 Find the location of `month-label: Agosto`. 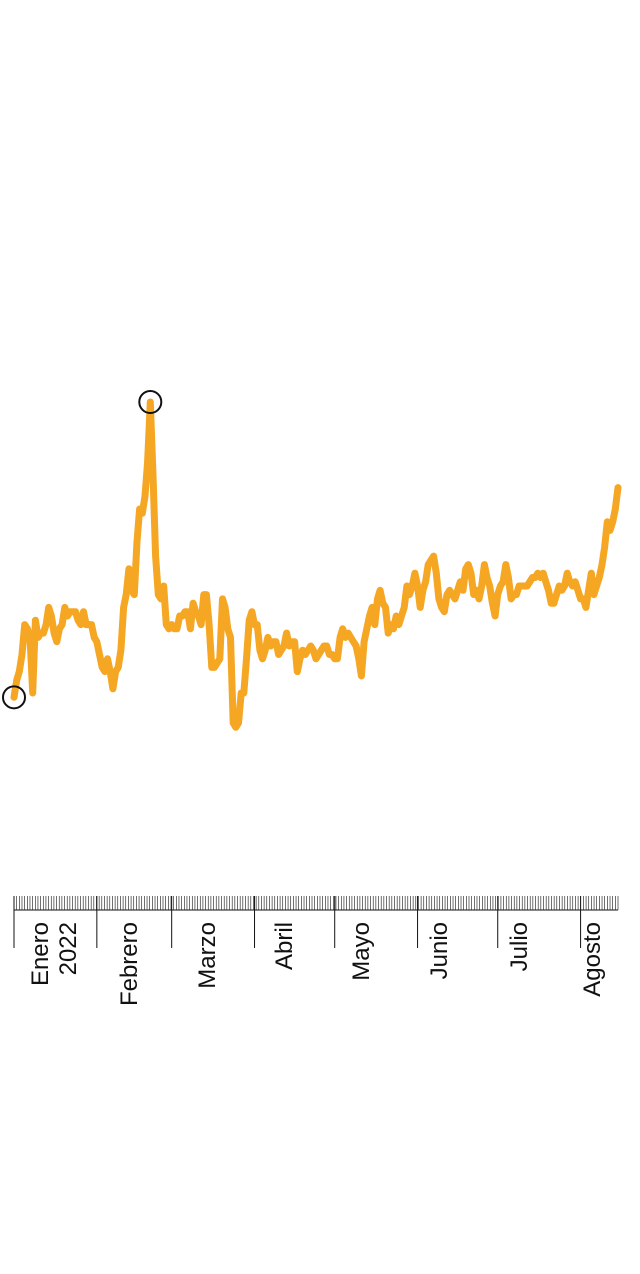

month-label: Agosto is located at coordinates (592, 959).